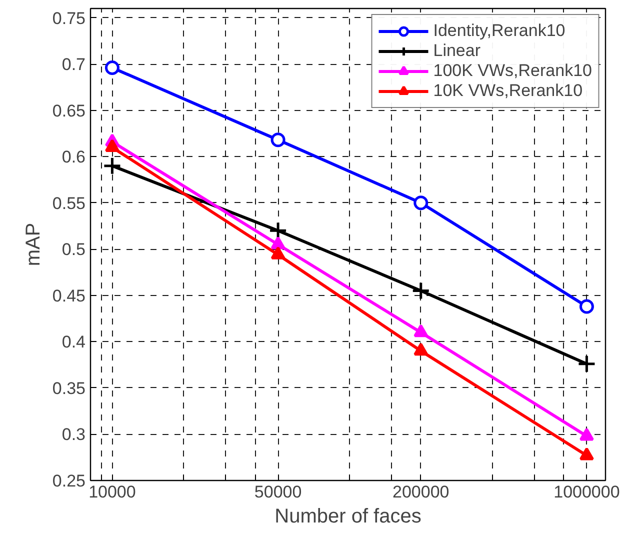  Describe the element at coordinates (512, 71) in the screenshot. I see `legend-label: 100K VWs,Rerank10` at that location.